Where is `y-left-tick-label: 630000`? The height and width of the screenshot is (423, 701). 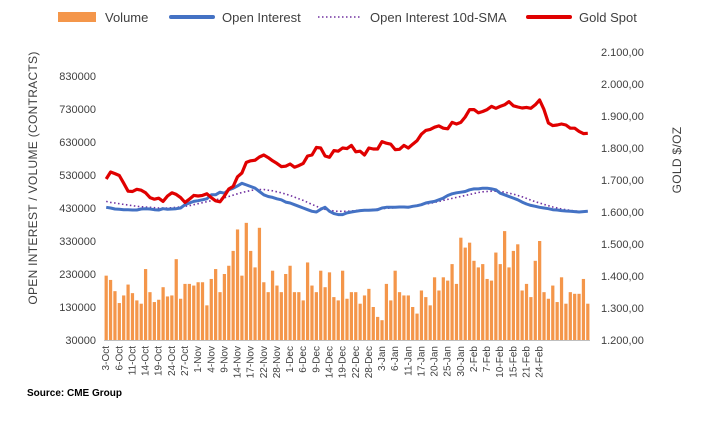 y-left-tick-label: 630000 is located at coordinates (77, 143).